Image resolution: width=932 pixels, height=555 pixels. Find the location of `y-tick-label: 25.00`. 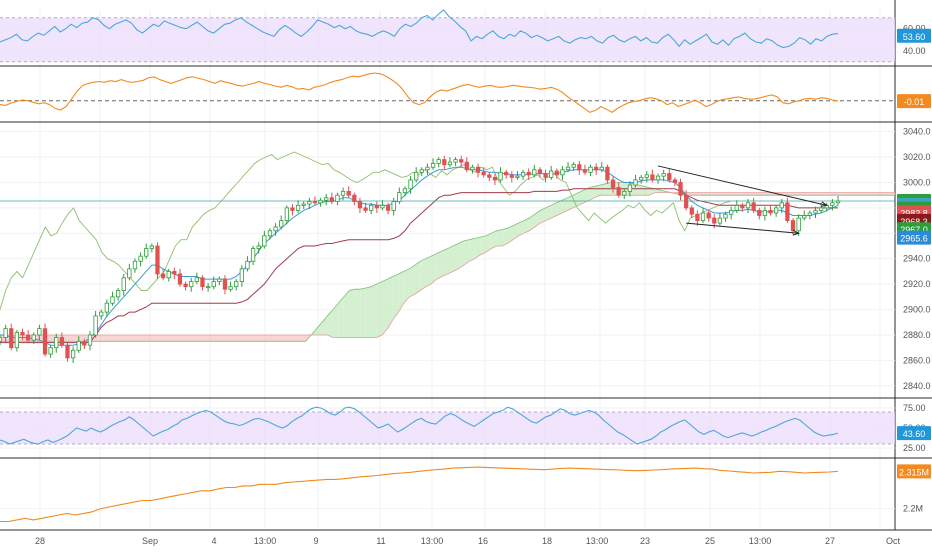

y-tick-label: 25.00 is located at coordinates (914, 448).